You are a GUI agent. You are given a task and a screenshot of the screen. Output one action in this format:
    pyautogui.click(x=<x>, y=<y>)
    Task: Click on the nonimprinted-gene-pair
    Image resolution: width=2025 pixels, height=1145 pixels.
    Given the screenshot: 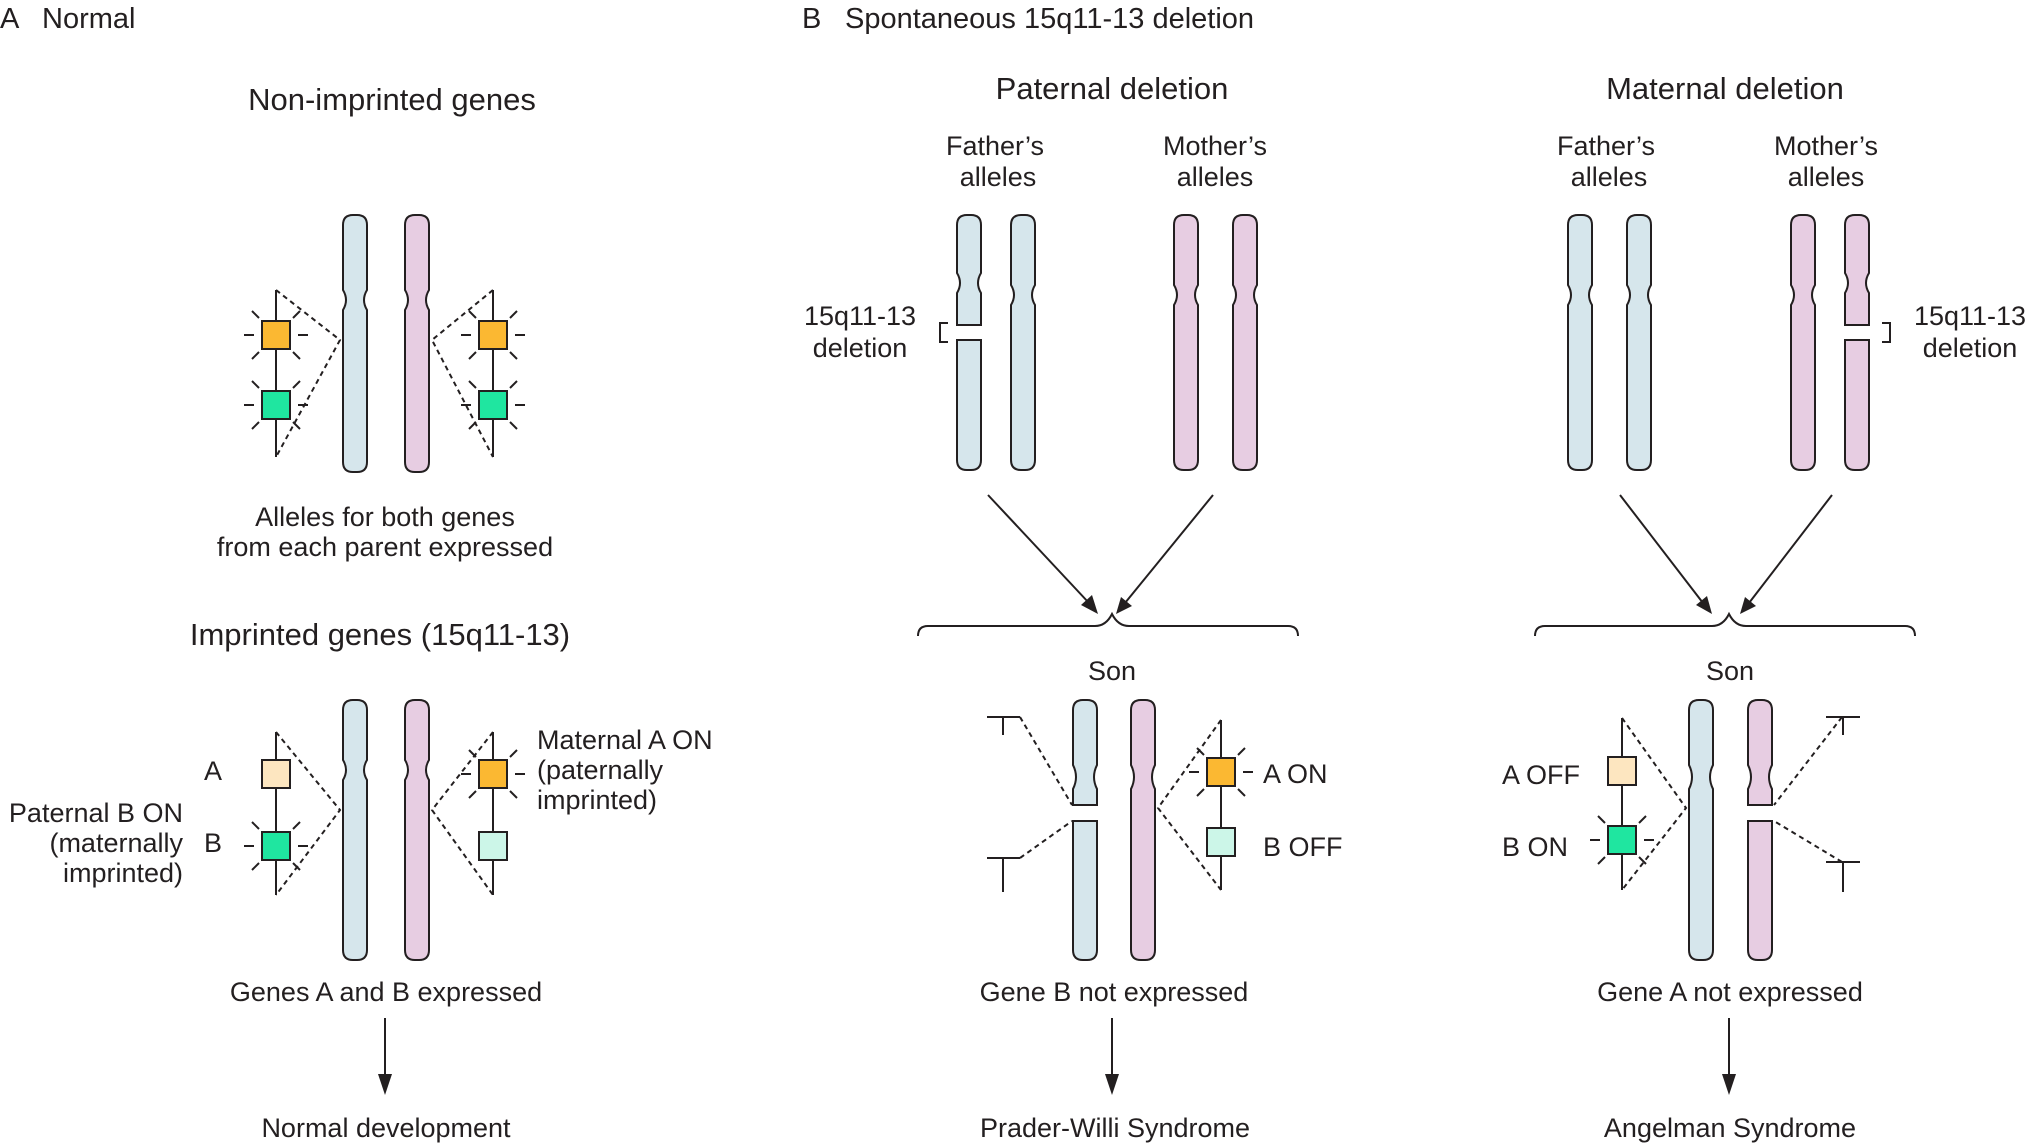 What is the action you would take?
    pyautogui.click(x=384, y=343)
    